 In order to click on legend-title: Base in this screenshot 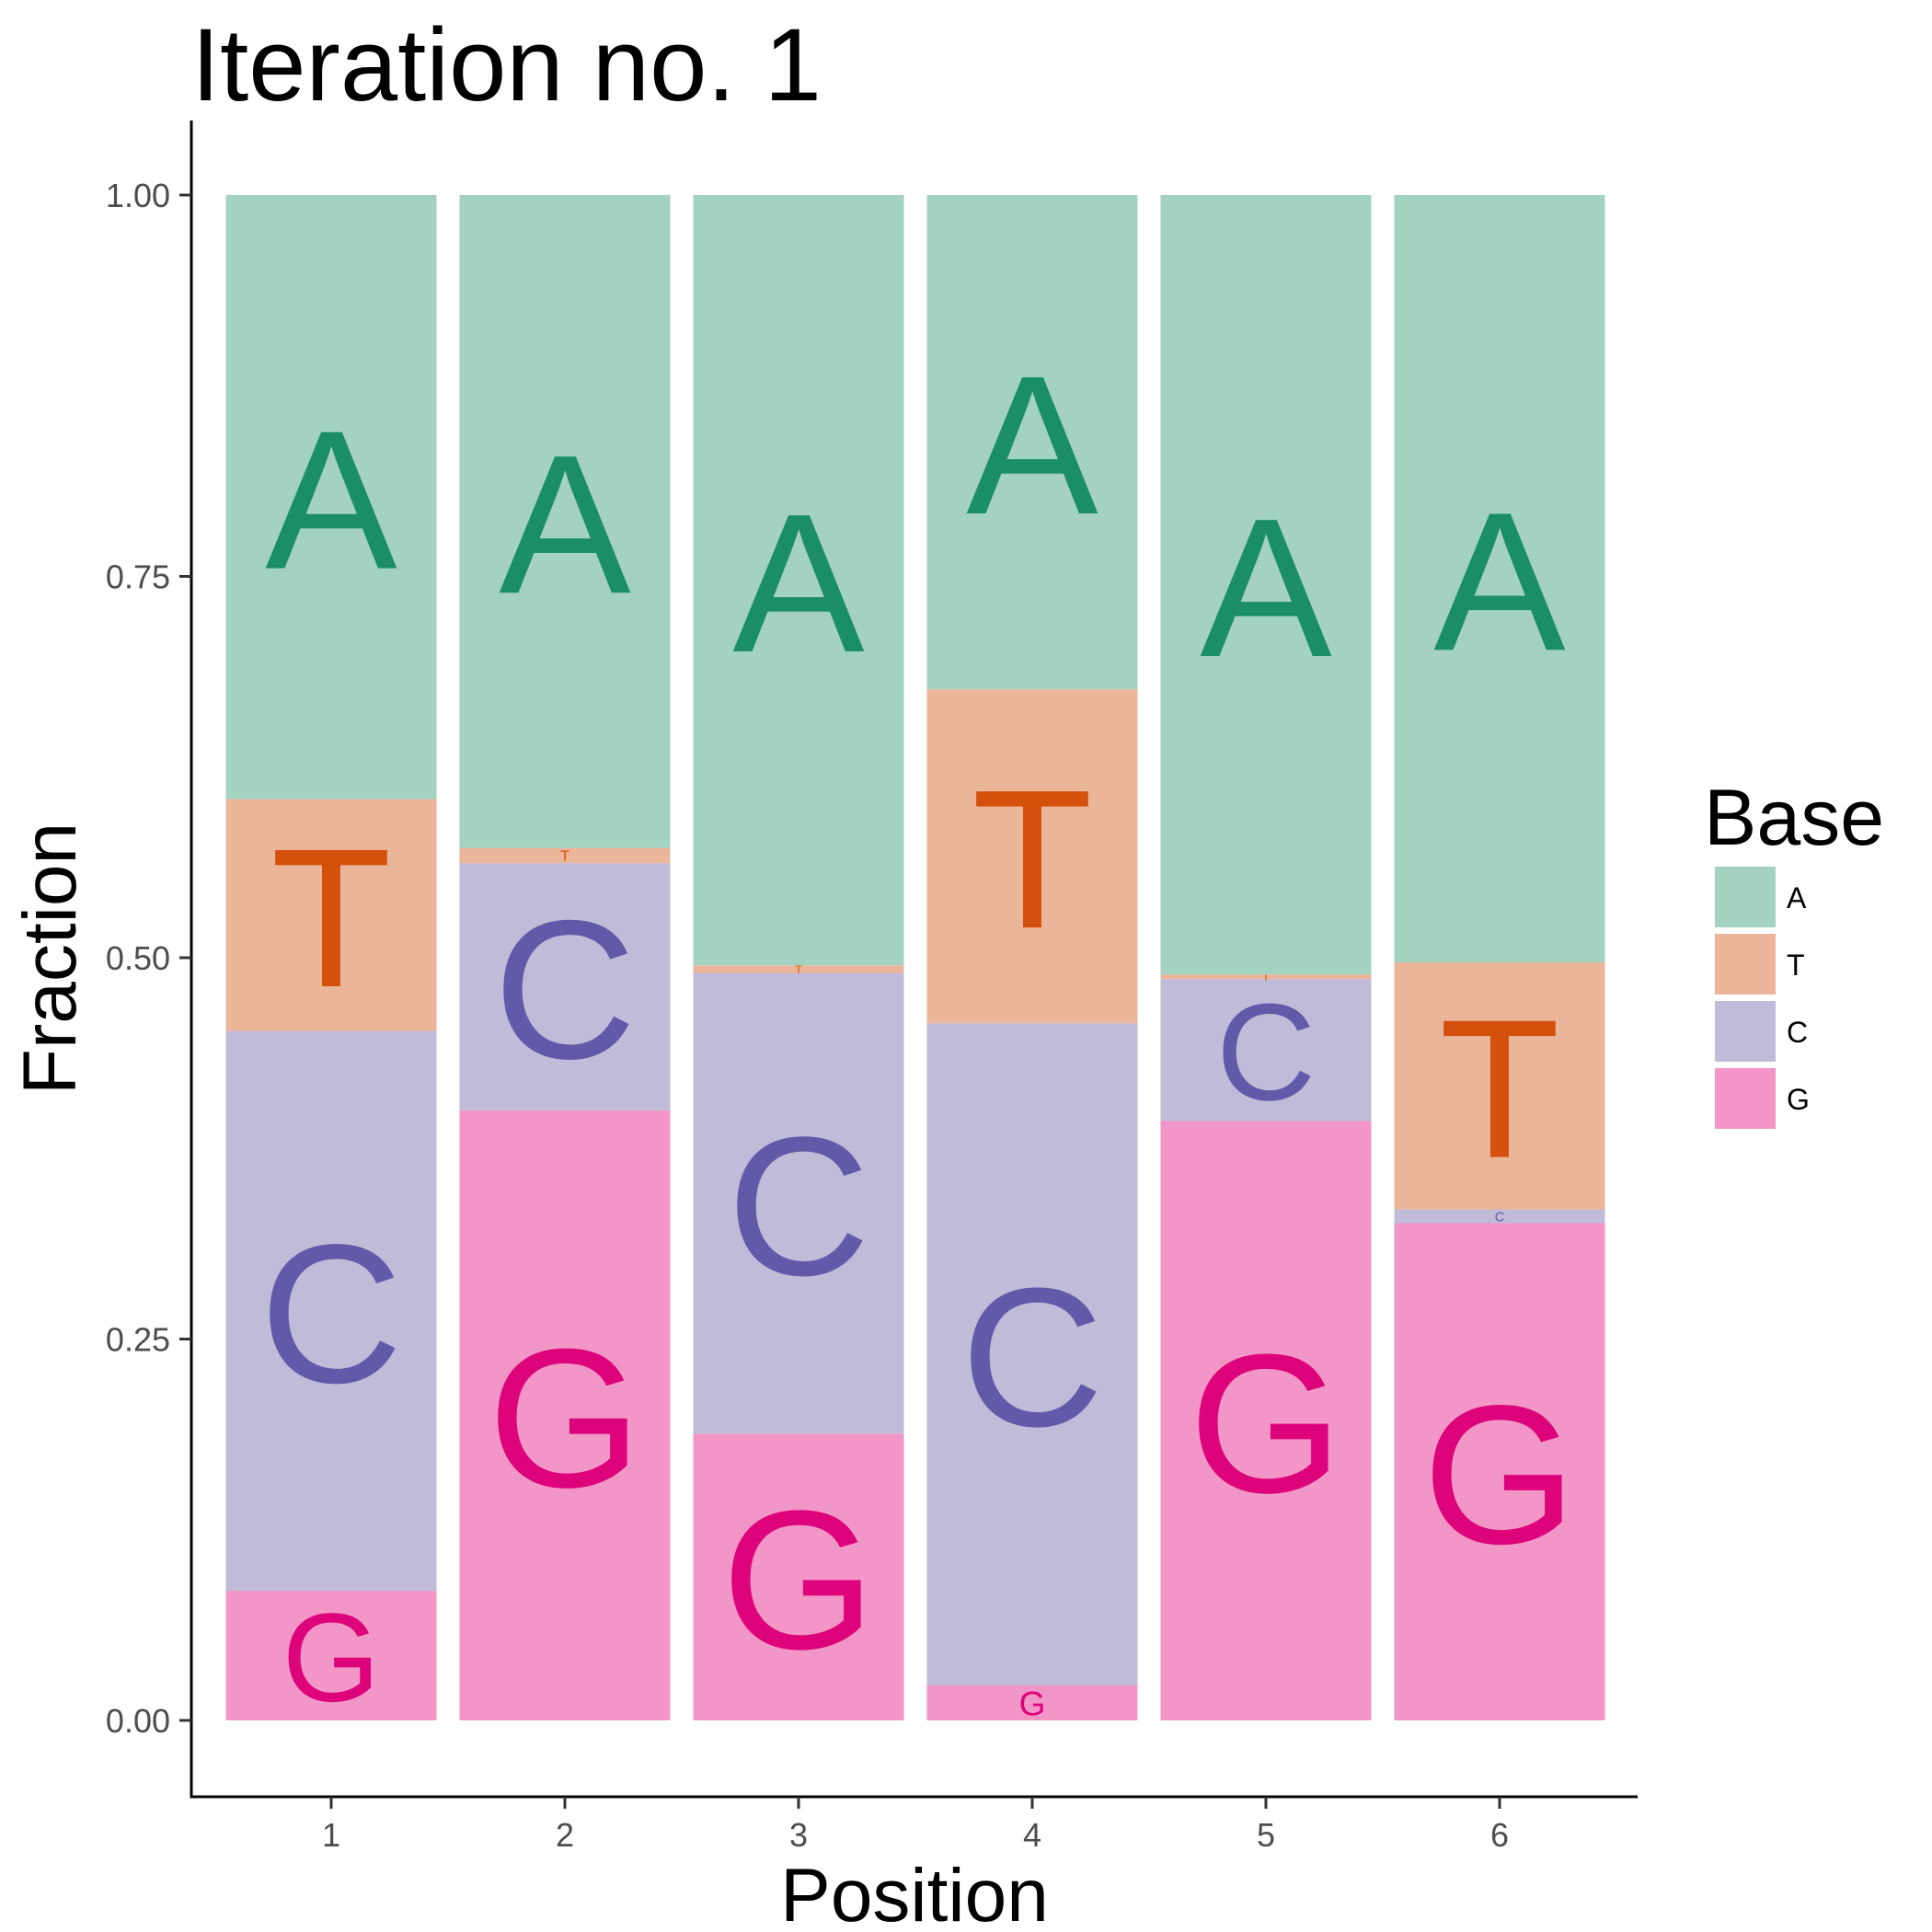, I will do `click(1794, 818)`.